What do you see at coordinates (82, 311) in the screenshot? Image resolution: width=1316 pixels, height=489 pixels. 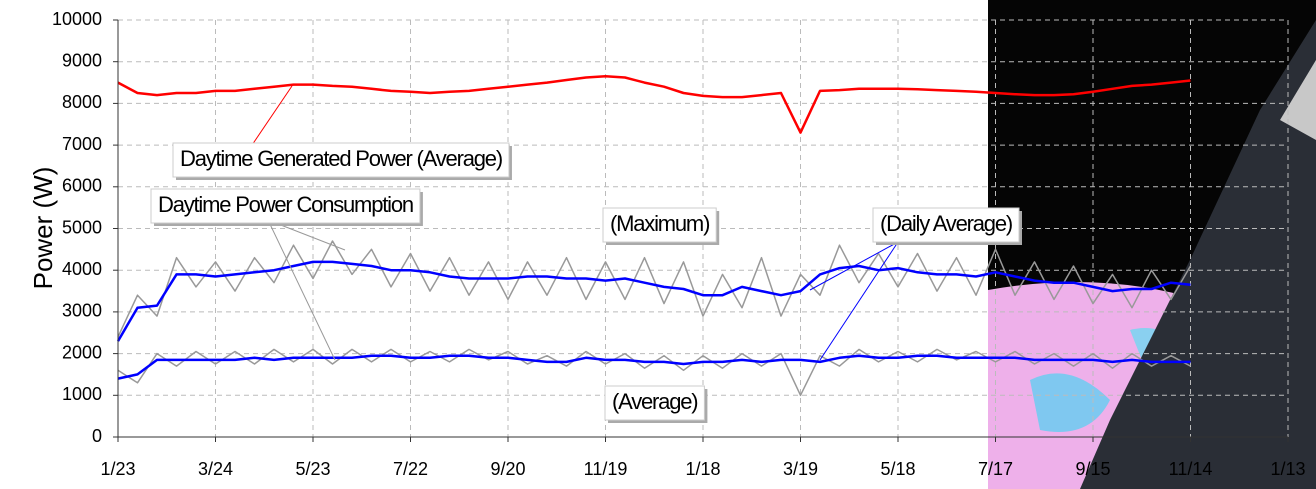 I see `y-tick-label: 3000` at bounding box center [82, 311].